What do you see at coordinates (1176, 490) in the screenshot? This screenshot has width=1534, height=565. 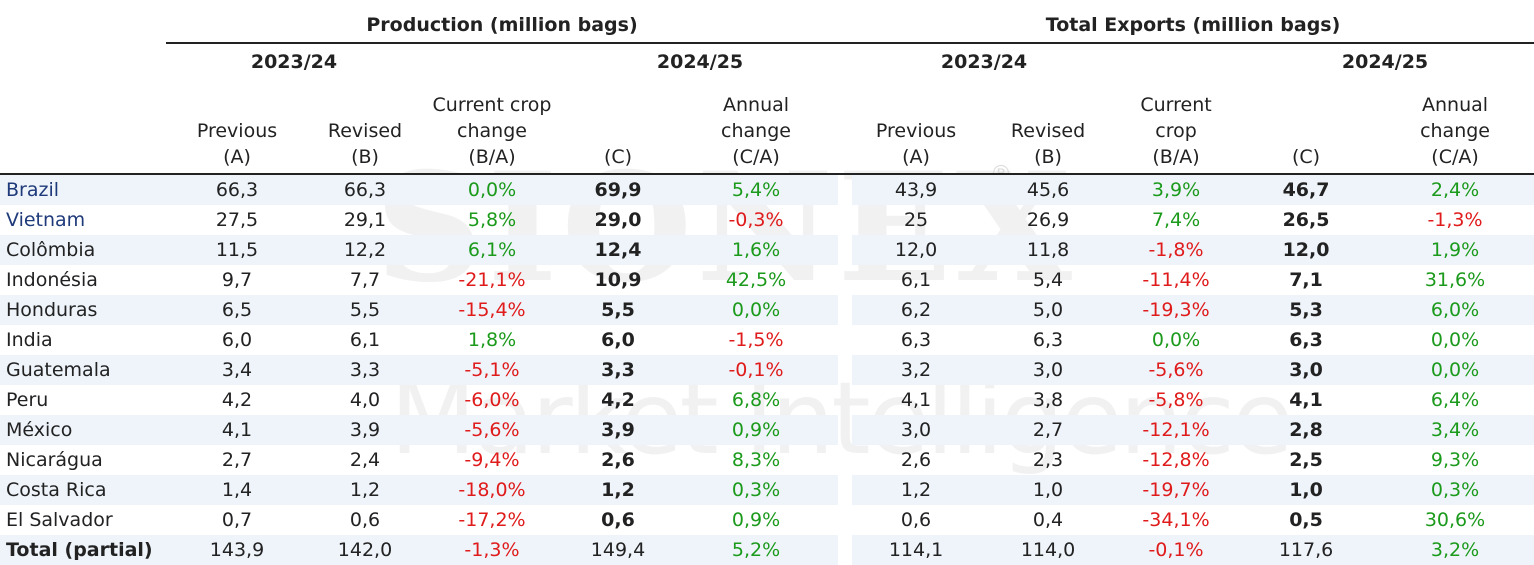 I see `exports-cell: -19,7%` at bounding box center [1176, 490].